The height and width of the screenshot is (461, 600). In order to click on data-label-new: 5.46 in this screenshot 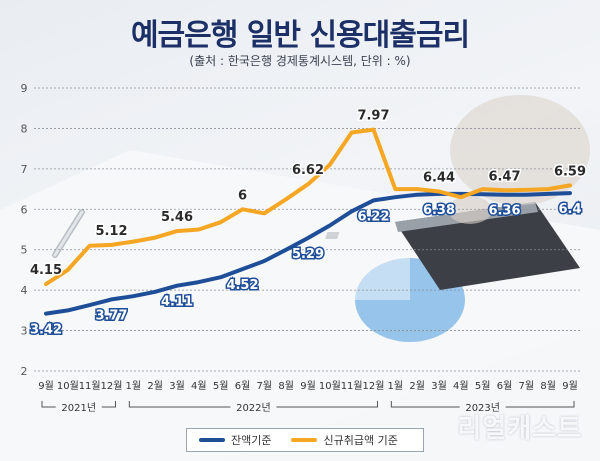, I will do `click(177, 217)`.